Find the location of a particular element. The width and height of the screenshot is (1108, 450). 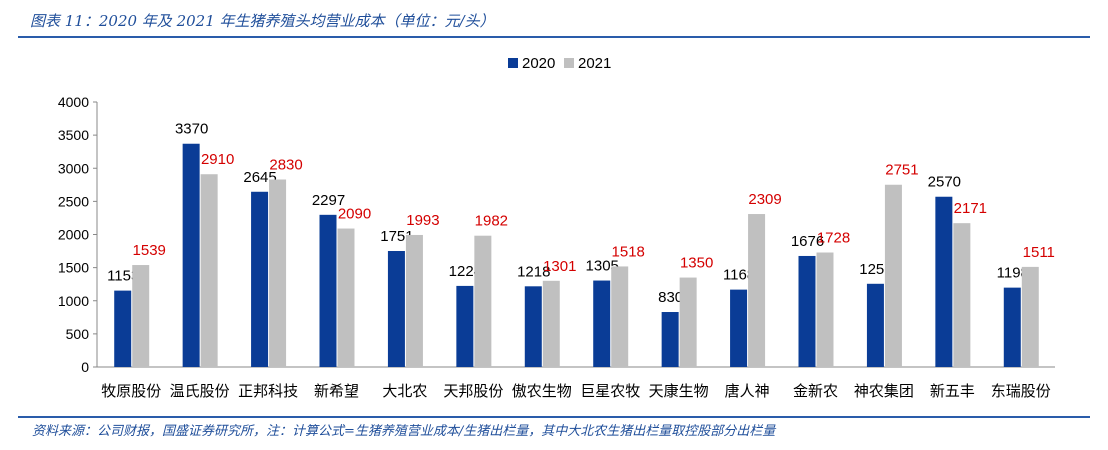

data-label-2021: 1982 is located at coordinates (491, 221).